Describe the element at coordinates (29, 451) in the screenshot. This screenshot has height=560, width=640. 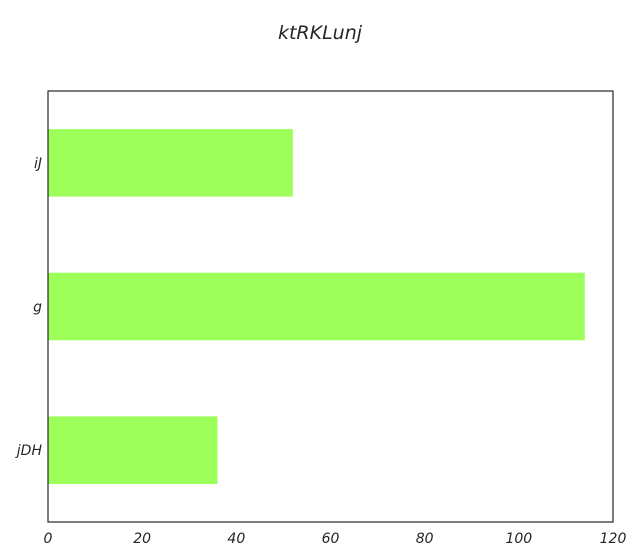
I see `y-tick-label: jDH` at that location.